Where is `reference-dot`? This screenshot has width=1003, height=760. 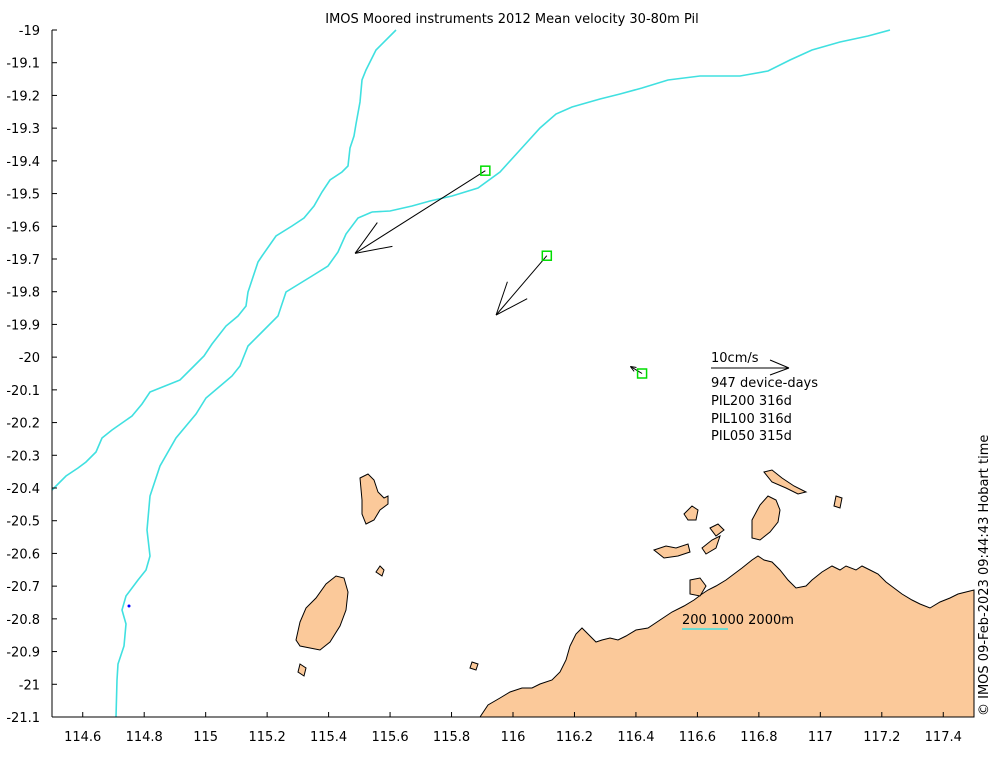 reference-dot is located at coordinates (129, 606).